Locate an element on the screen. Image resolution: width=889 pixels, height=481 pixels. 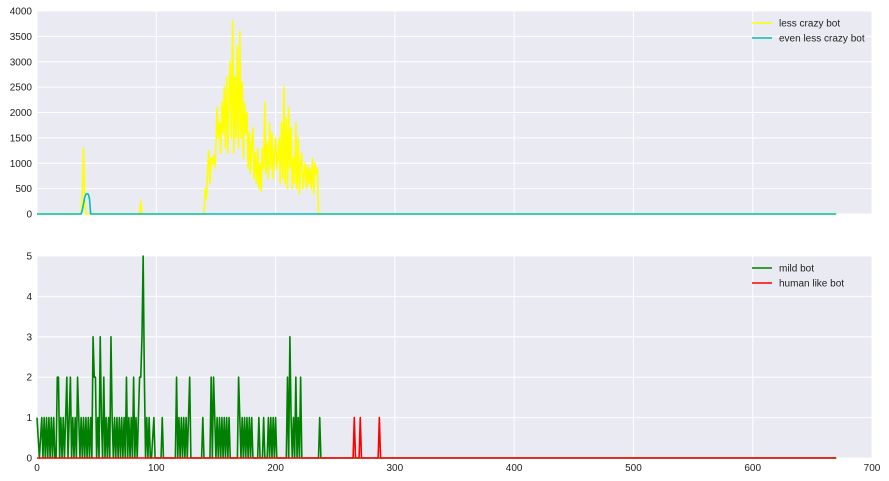
x-tick-label: 600 is located at coordinates (752, 468).